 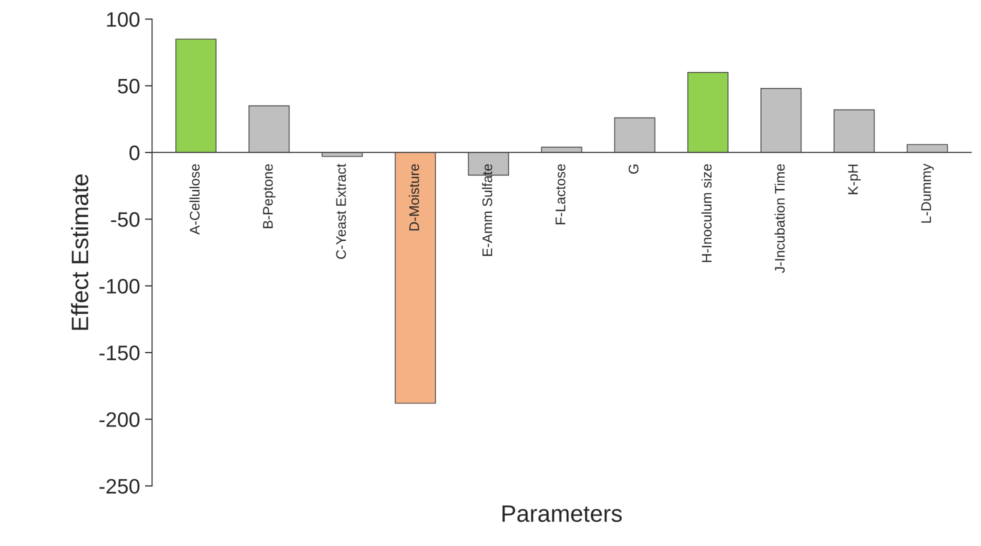 I want to click on y-tick-label: -250, so click(x=119, y=486).